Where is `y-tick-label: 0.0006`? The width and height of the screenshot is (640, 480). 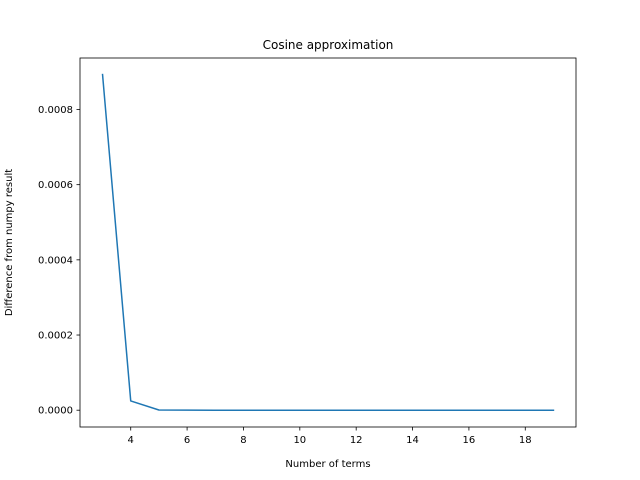
y-tick-label: 0.0006 is located at coordinates (55, 185).